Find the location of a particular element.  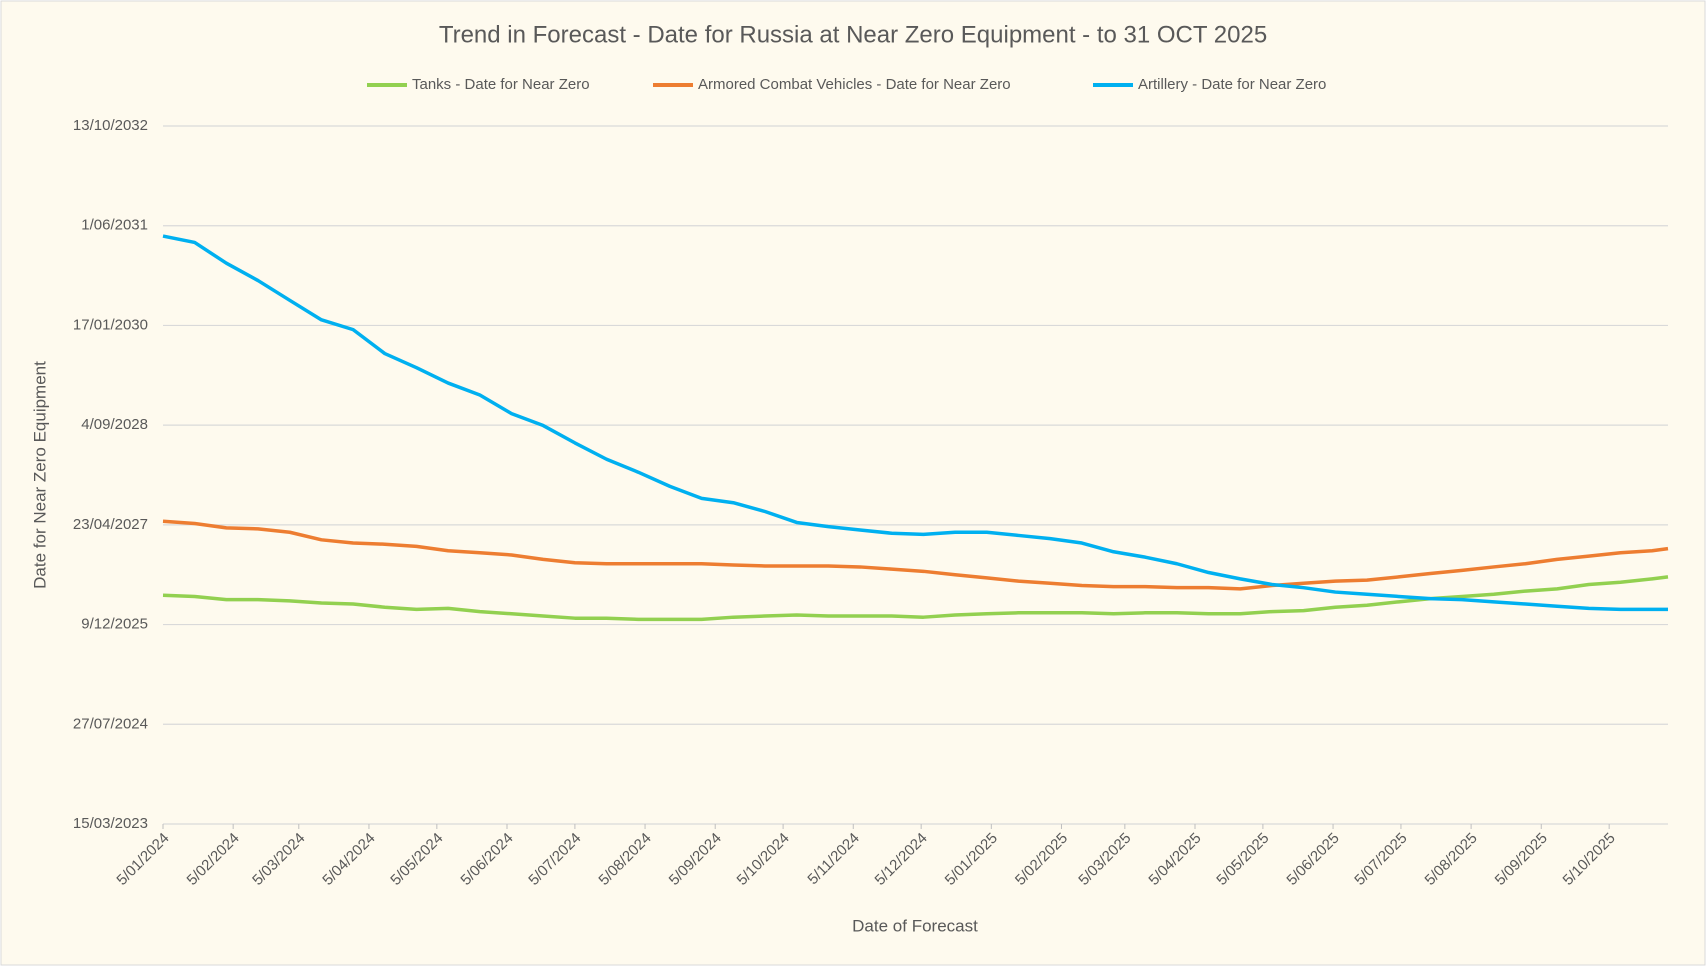

y-tick-label: 1/06/2031 is located at coordinates (114, 225).